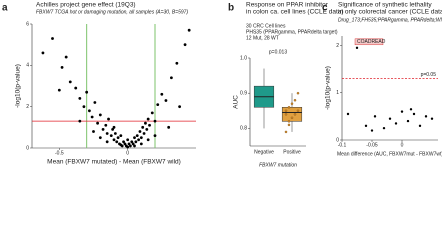  I want to click on x-tick-label: 0, so click(127, 153).